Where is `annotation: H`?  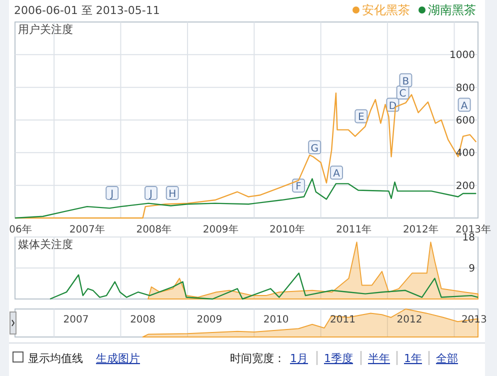 annotation: H is located at coordinates (172, 194).